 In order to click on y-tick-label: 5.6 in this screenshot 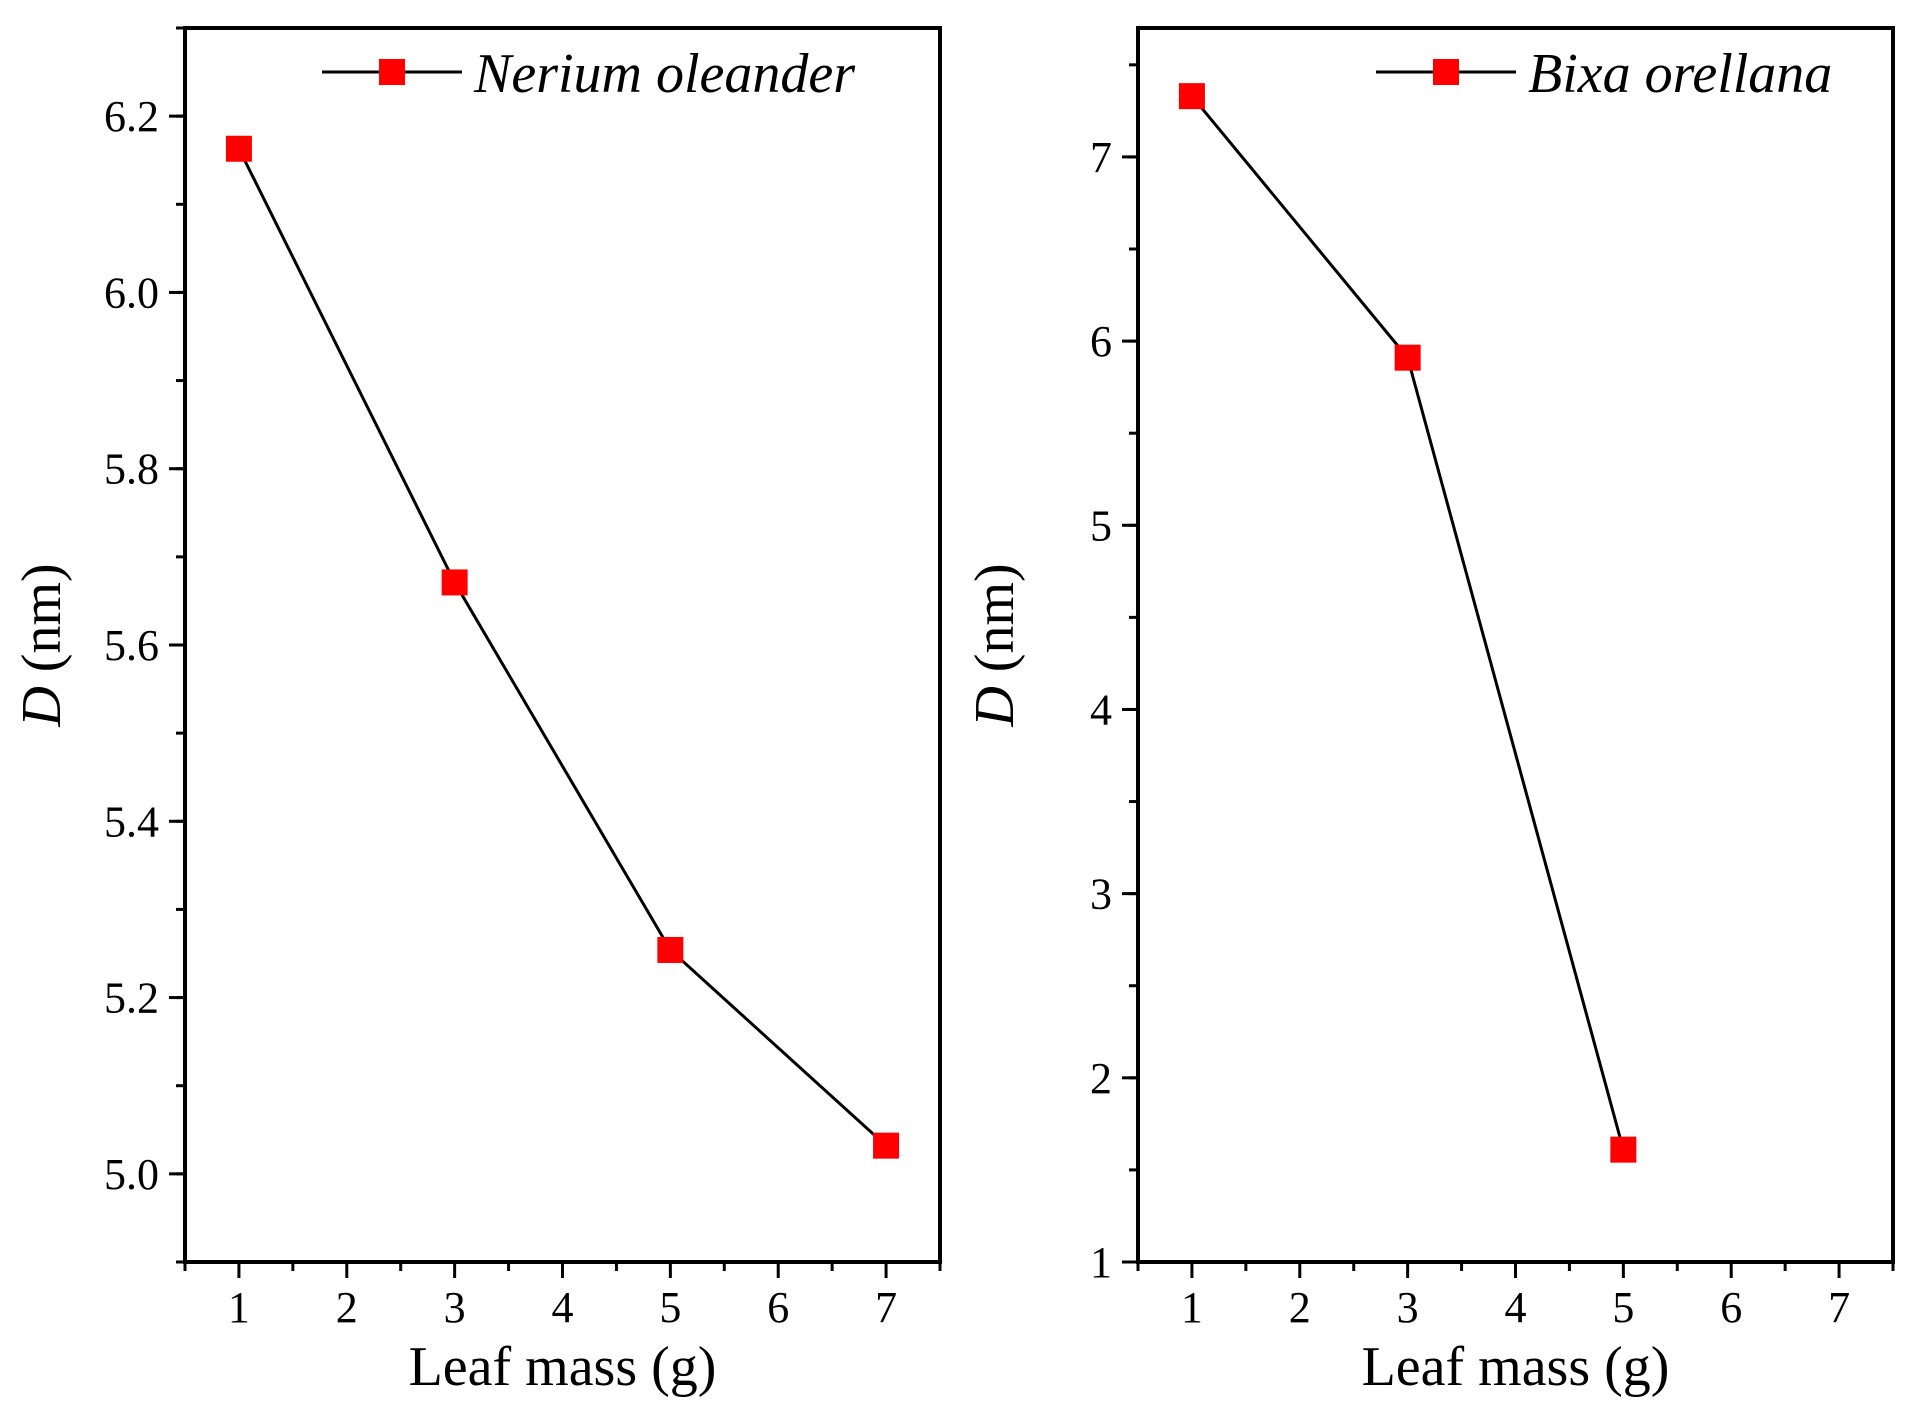, I will do `click(131, 645)`.